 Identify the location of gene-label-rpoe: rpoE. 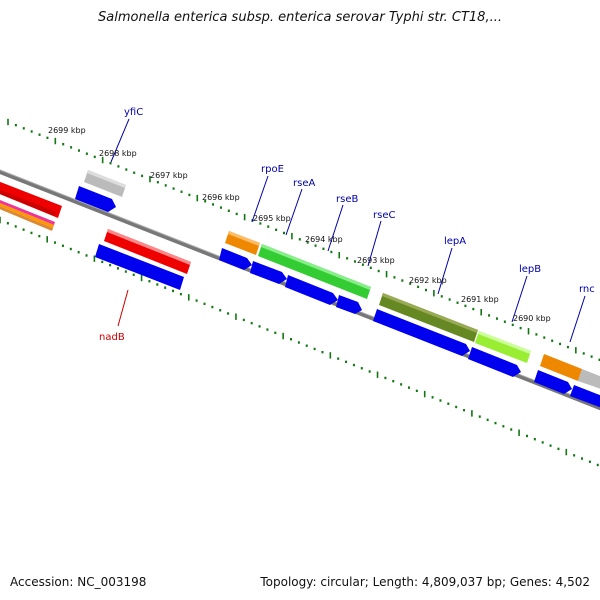
(272, 169).